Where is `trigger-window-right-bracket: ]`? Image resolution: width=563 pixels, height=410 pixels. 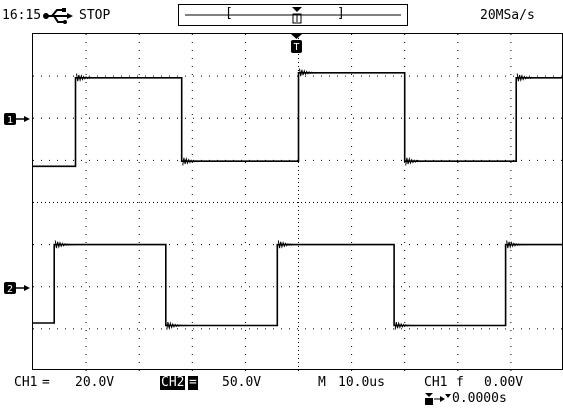 trigger-window-right-bracket: ] is located at coordinates (341, 13).